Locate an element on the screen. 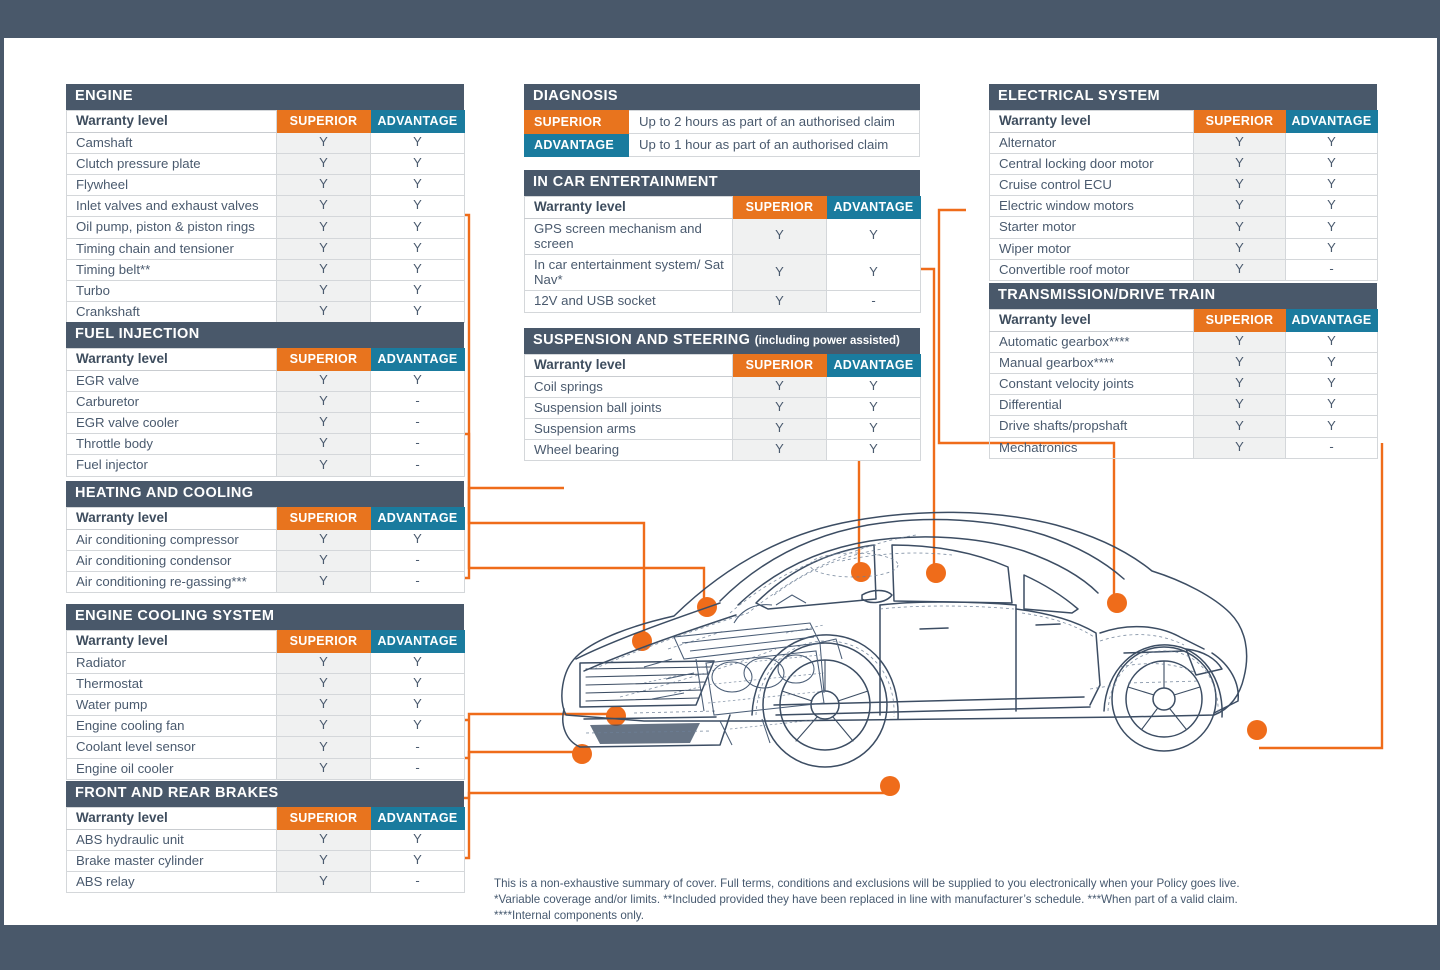  table-row: EGR valve cooler Y - is located at coordinates (265, 423).